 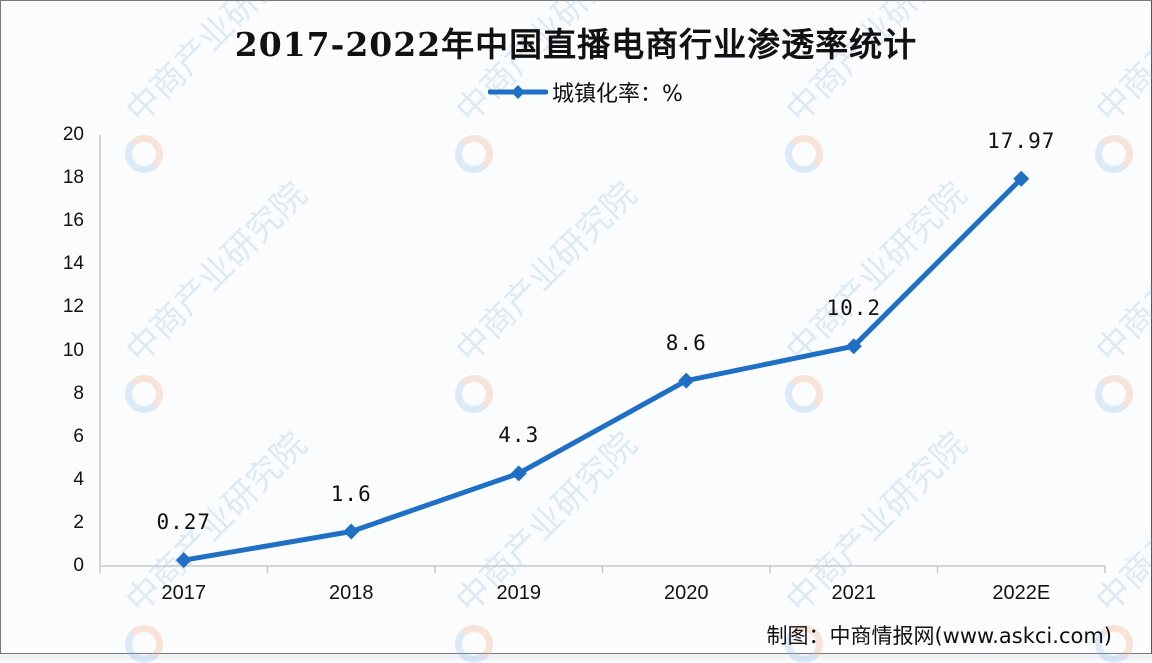 What do you see at coordinates (78, 479) in the screenshot?
I see `y-tick-label: 4` at bounding box center [78, 479].